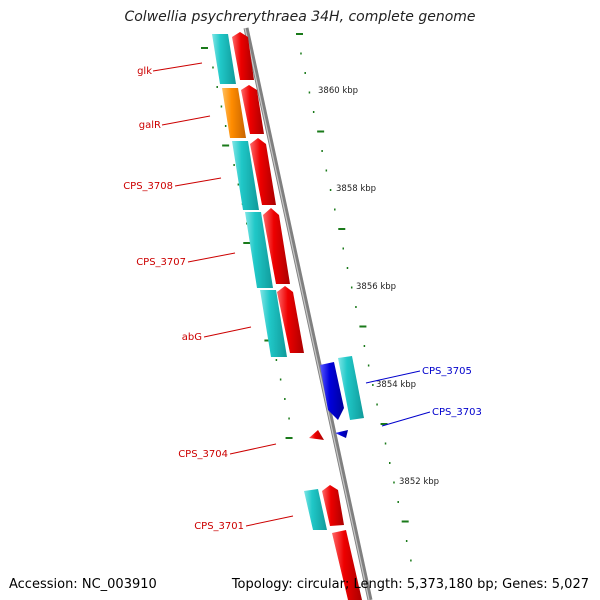 The image size is (600, 600). What do you see at coordinates (161, 262) in the screenshot?
I see `gene-label-cps3707: CPS_3707` at bounding box center [161, 262].